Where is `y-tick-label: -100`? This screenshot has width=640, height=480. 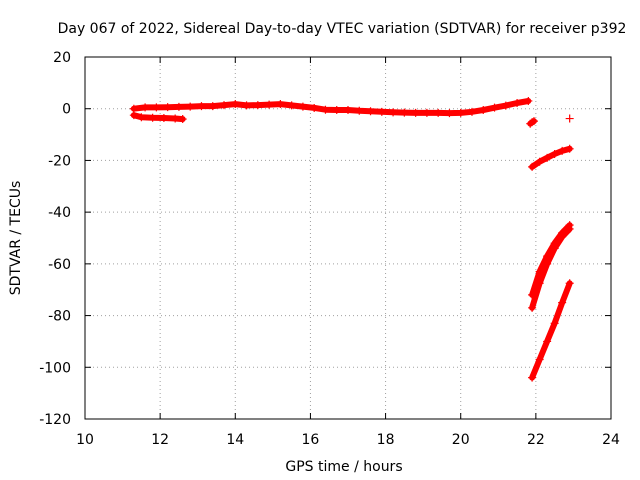 y-tick-label: -100 is located at coordinates (55, 368).